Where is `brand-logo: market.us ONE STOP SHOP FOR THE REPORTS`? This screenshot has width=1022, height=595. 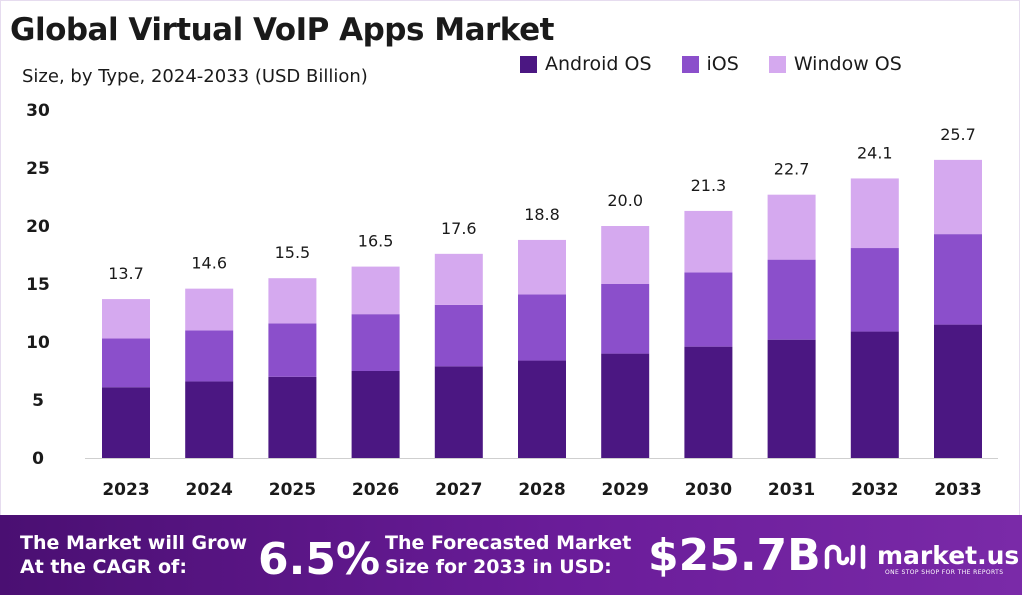
brand-logo: market.us ONE STOP SHOP FOR THE REPORTS is located at coordinates (921, 558).